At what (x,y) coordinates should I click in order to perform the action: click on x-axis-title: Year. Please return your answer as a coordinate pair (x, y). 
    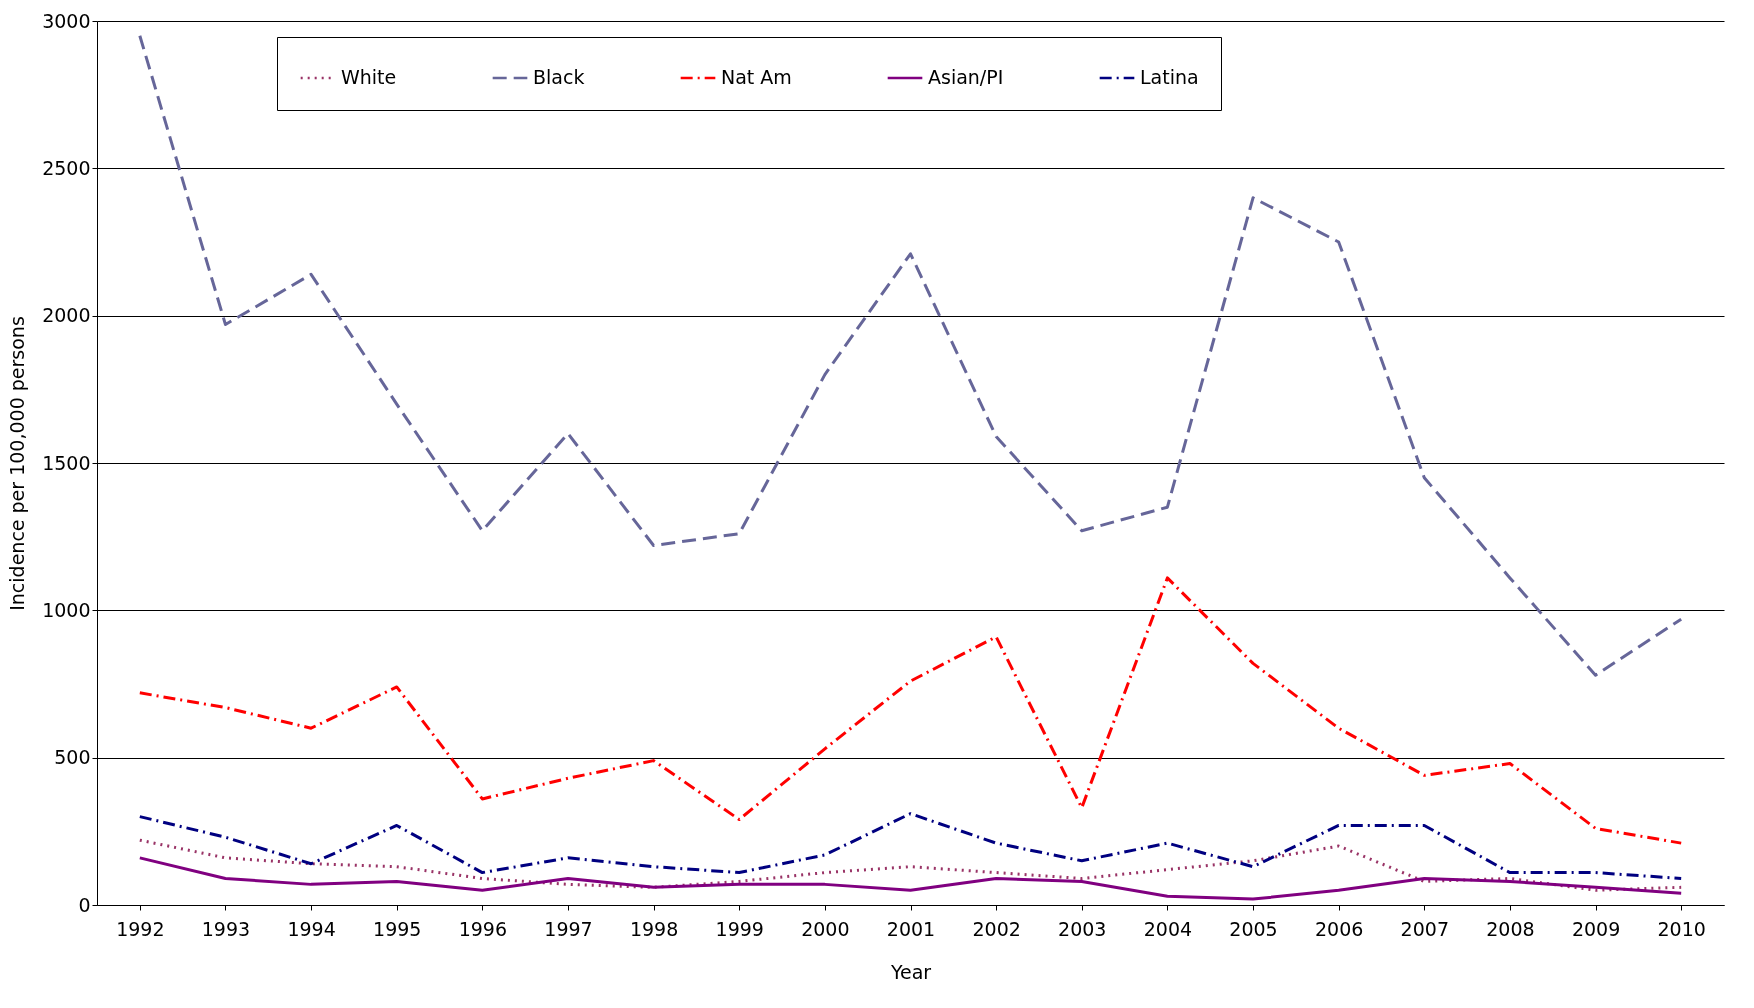
    Looking at the image, I should click on (910, 971).